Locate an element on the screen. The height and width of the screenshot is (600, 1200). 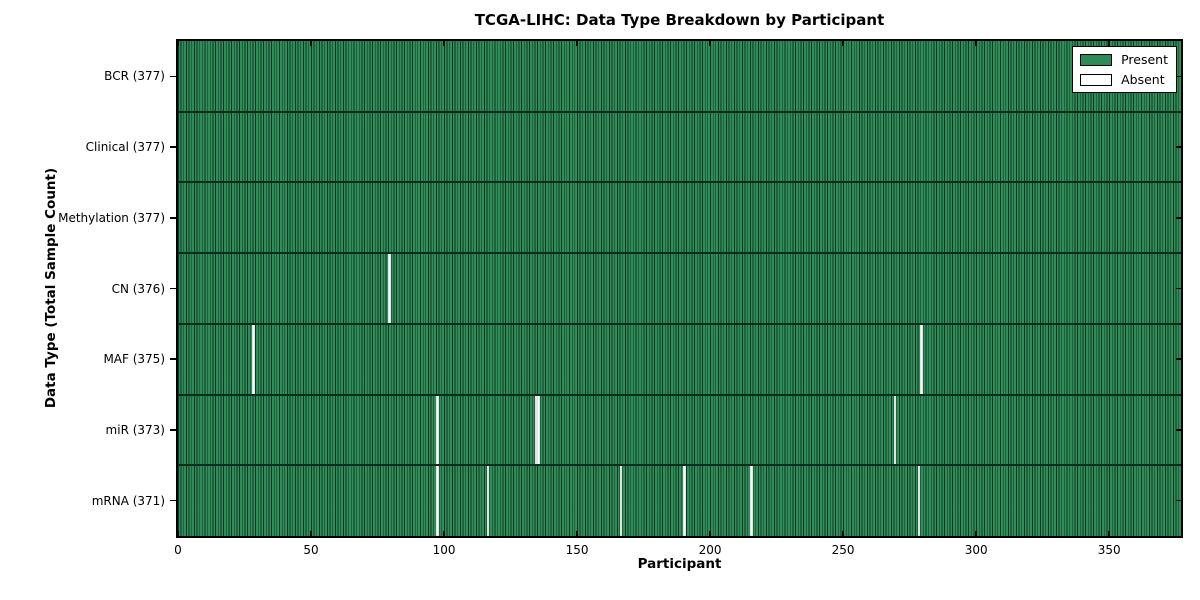
present-swatch is located at coordinates (1096, 59).